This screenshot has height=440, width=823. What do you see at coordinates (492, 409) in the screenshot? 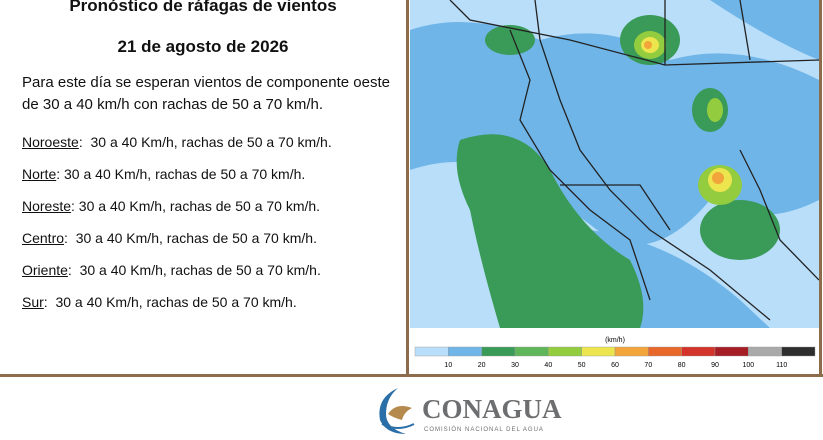
I see `logo-name: CONAGUA` at bounding box center [492, 409].